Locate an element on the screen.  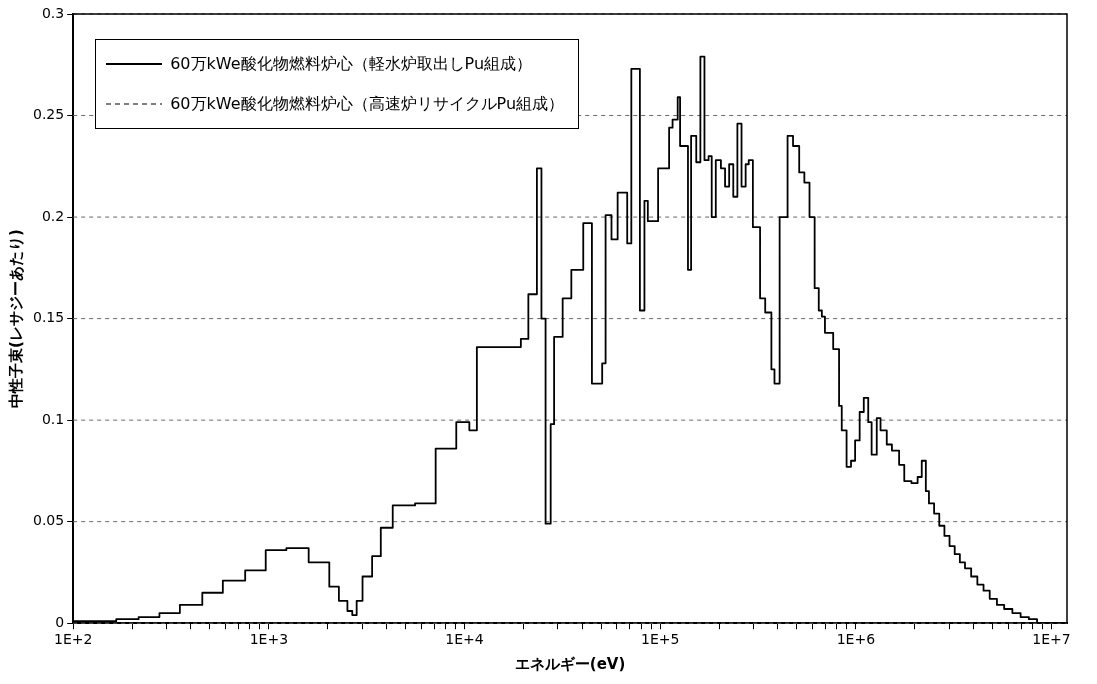
y-tick-label: 0 is located at coordinates (60, 621).